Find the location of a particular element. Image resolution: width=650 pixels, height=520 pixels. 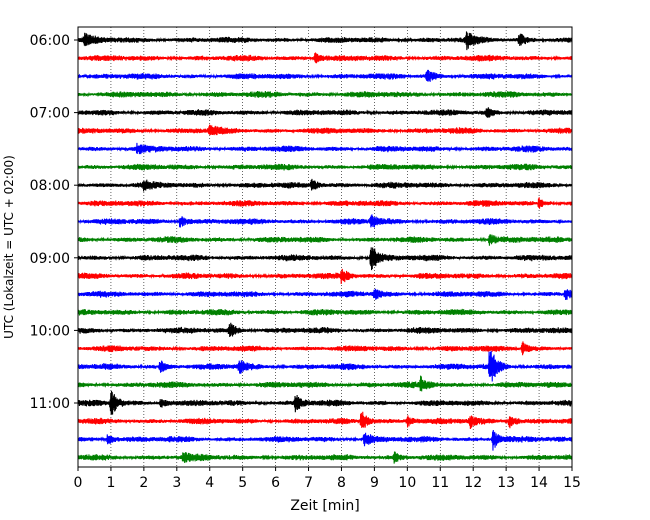

y-tick-label: 10:00 is located at coordinates (50, 331).